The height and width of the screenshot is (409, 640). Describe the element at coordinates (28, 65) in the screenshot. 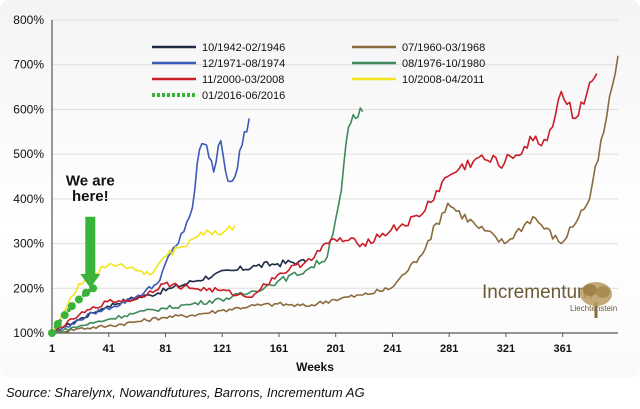

I see `y-tick-label: 700%` at that location.